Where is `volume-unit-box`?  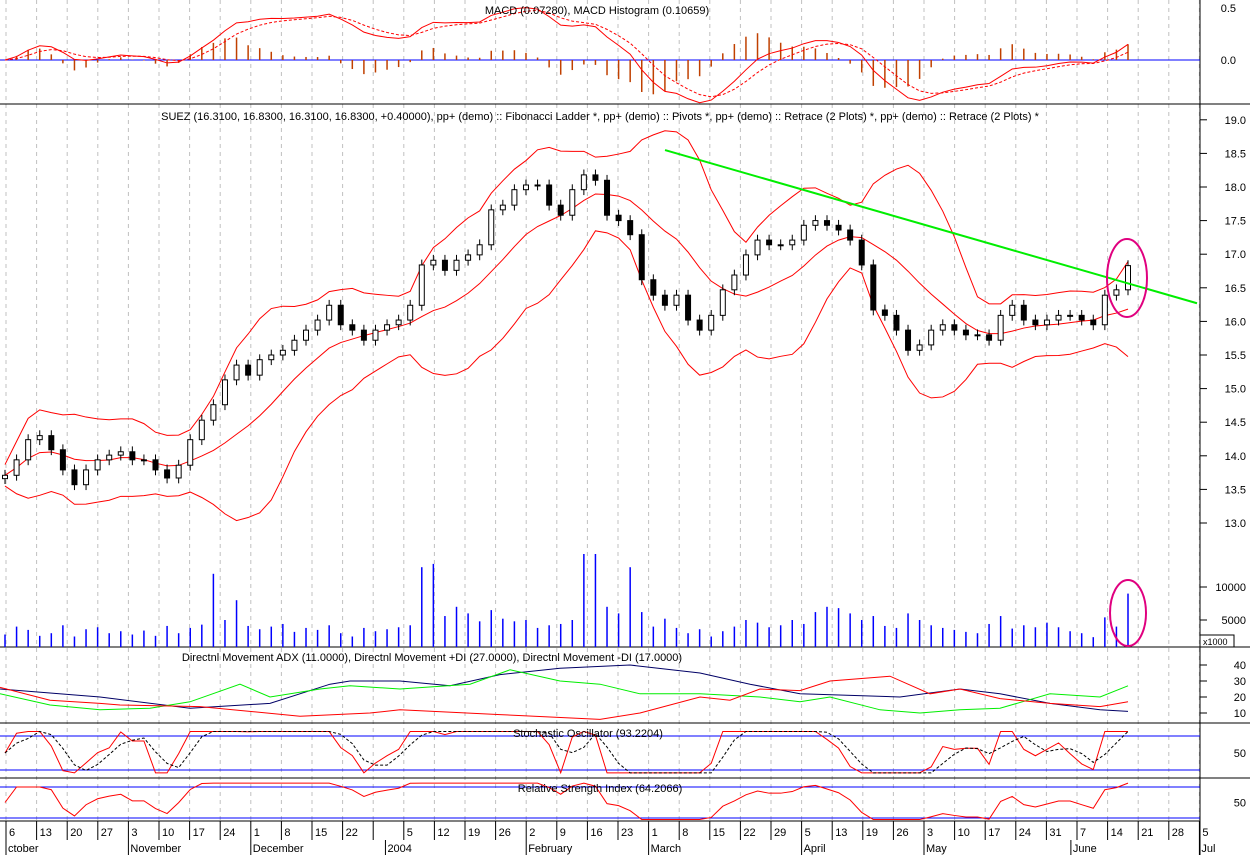
volume-unit-box is located at coordinates (1217, 641).